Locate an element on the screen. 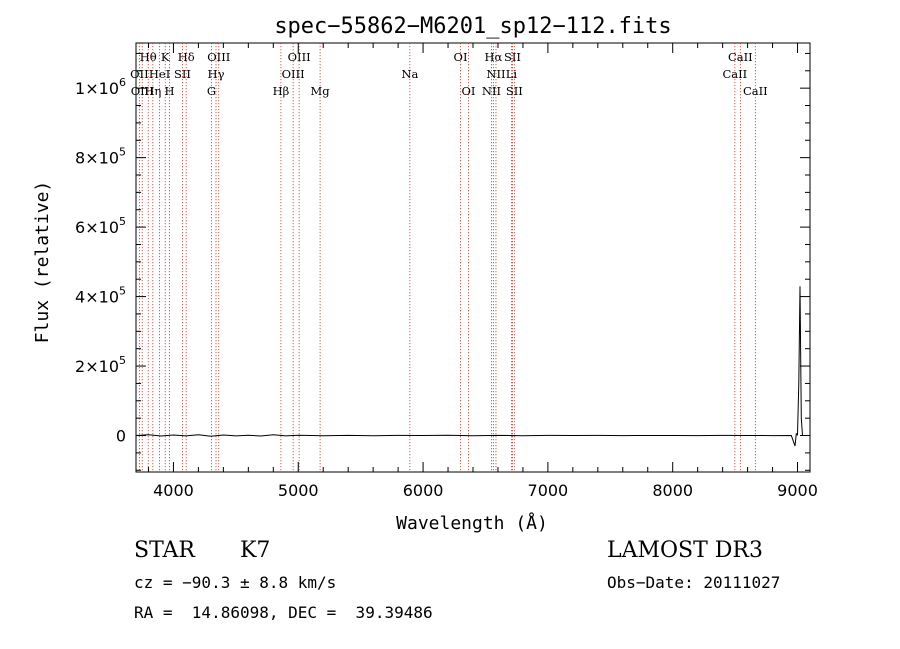 This screenshot has height=649, width=900. spectral-line-label: HeI is located at coordinates (159, 74).